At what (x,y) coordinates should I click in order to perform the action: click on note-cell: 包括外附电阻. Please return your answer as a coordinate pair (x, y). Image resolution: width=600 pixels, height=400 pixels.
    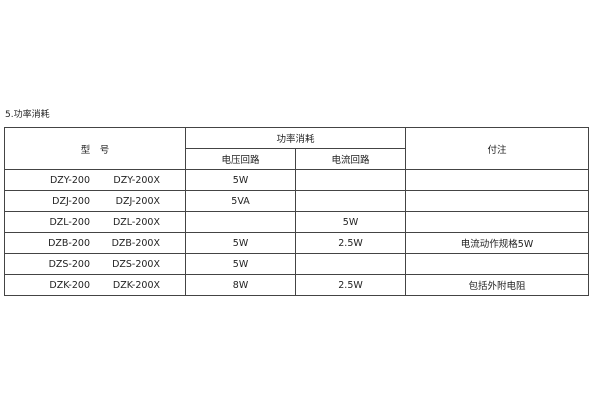
    Looking at the image, I should click on (497, 285).